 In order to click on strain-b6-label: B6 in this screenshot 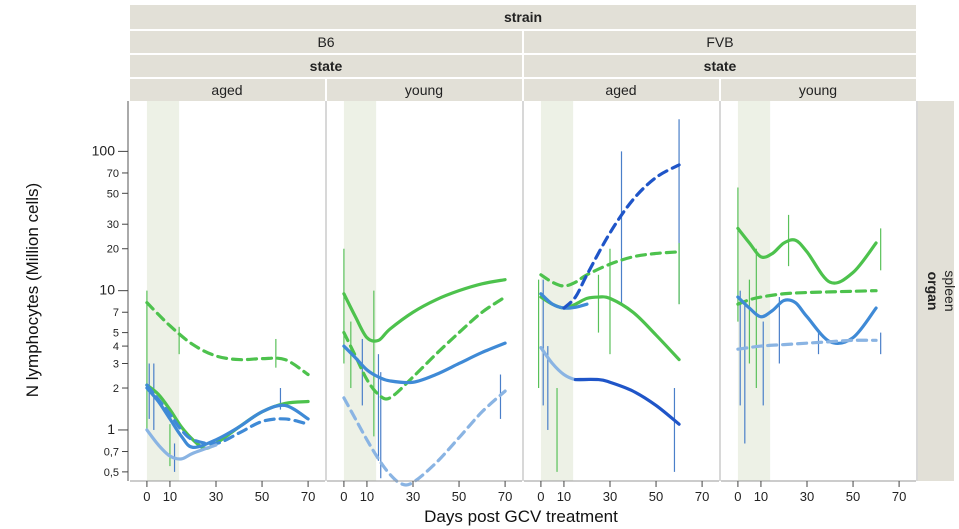, I will do `click(325, 42)`.